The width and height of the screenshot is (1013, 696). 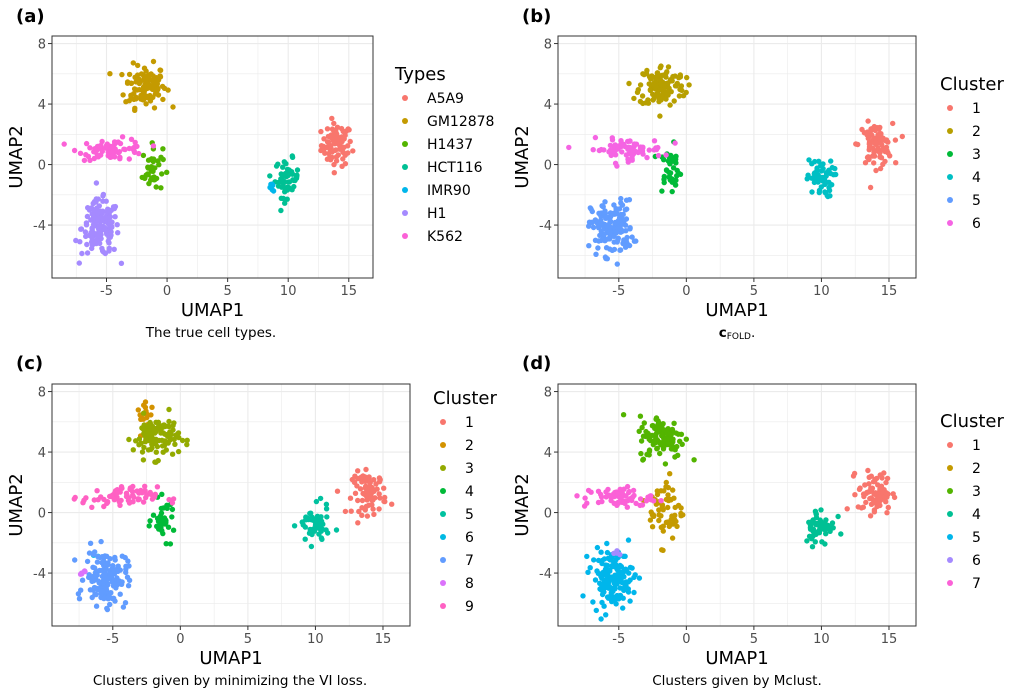 I want to click on point-series-K562, so click(x=120, y=143).